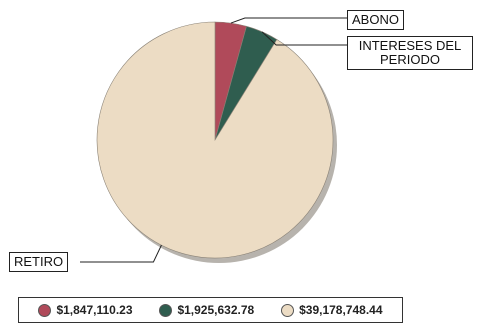 This screenshot has height=329, width=479. What do you see at coordinates (288, 310) in the screenshot?
I see `legend-swatch-retiro` at bounding box center [288, 310].